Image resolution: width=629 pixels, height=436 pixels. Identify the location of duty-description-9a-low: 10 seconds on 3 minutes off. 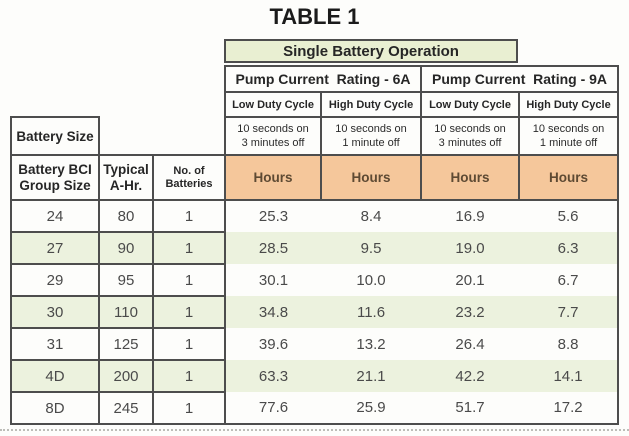
(470, 136).